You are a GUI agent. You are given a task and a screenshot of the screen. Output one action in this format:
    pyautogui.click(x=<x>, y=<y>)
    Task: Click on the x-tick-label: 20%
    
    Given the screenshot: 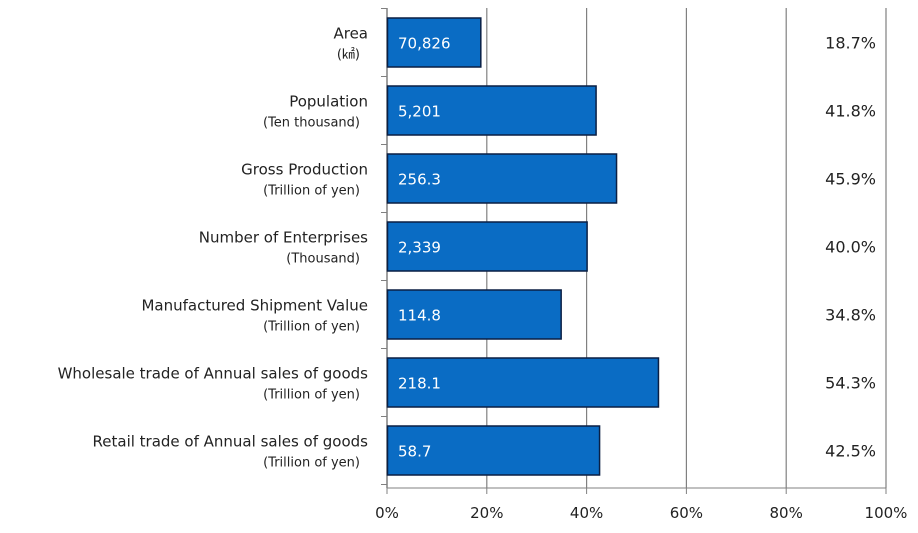 What is the action you would take?
    pyautogui.click(x=486, y=513)
    